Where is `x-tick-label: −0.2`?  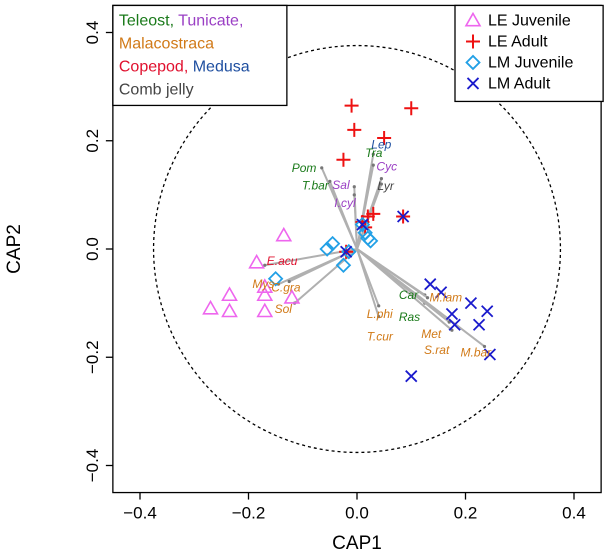
x-tick-label: −0.2 is located at coordinates (249, 513).